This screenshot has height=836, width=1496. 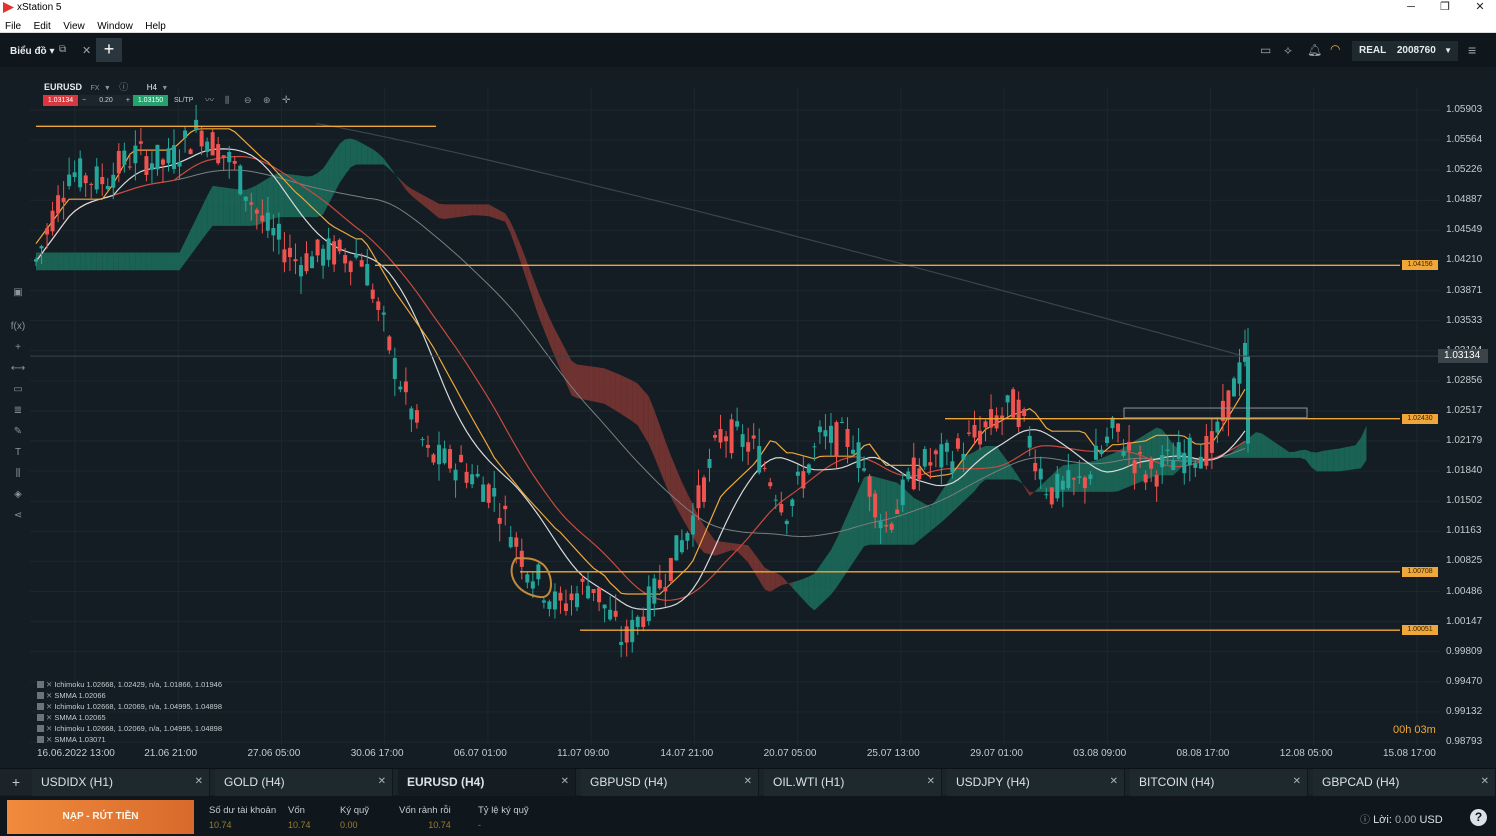 What do you see at coordinates (286, 100) in the screenshot?
I see `crosshair-icon: ✛` at bounding box center [286, 100].